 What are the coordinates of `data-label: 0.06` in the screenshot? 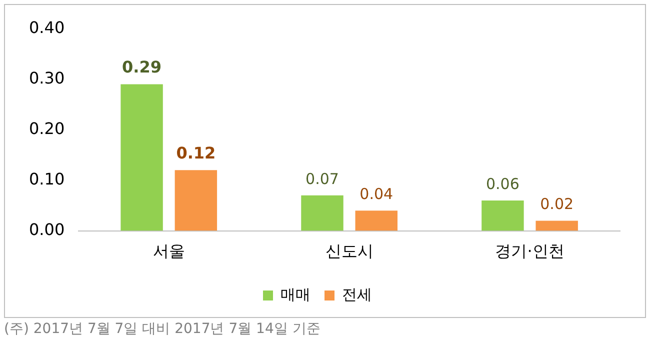 It's located at (503, 183).